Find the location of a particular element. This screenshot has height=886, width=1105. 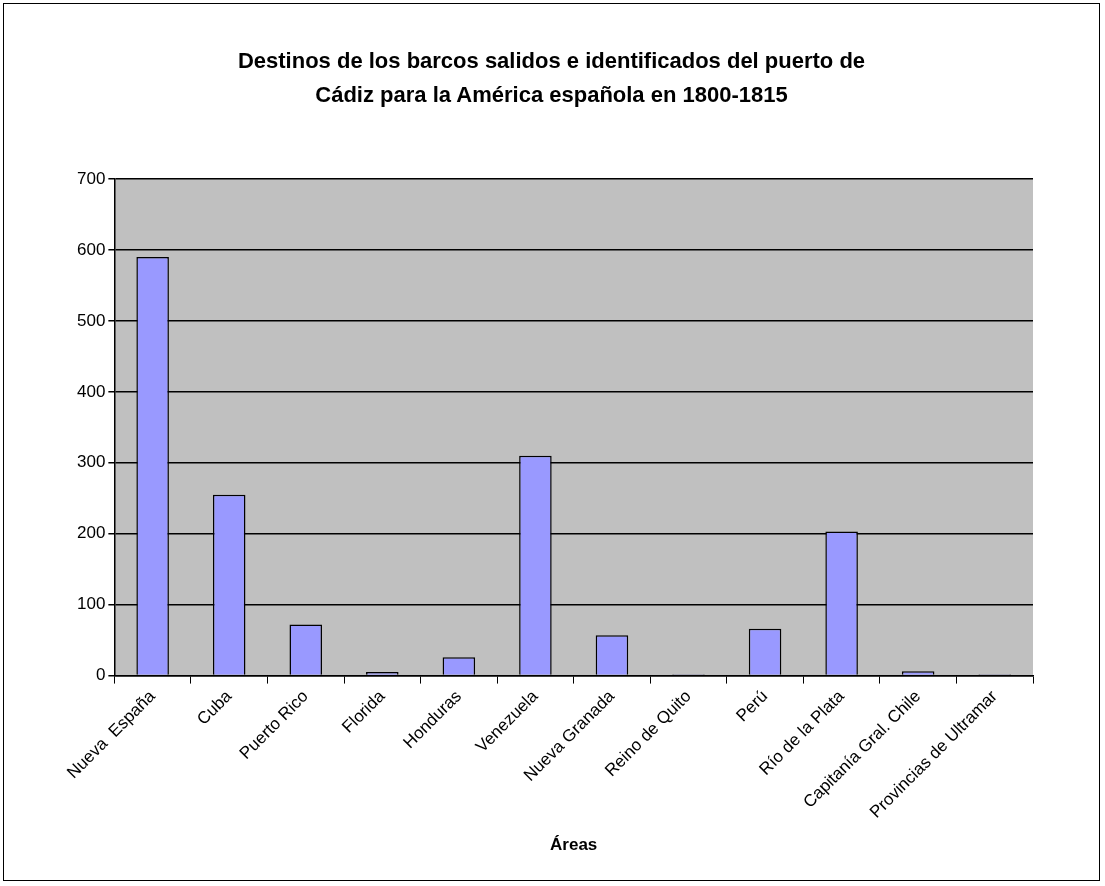

y-tick-label: 400 is located at coordinates (91, 391).